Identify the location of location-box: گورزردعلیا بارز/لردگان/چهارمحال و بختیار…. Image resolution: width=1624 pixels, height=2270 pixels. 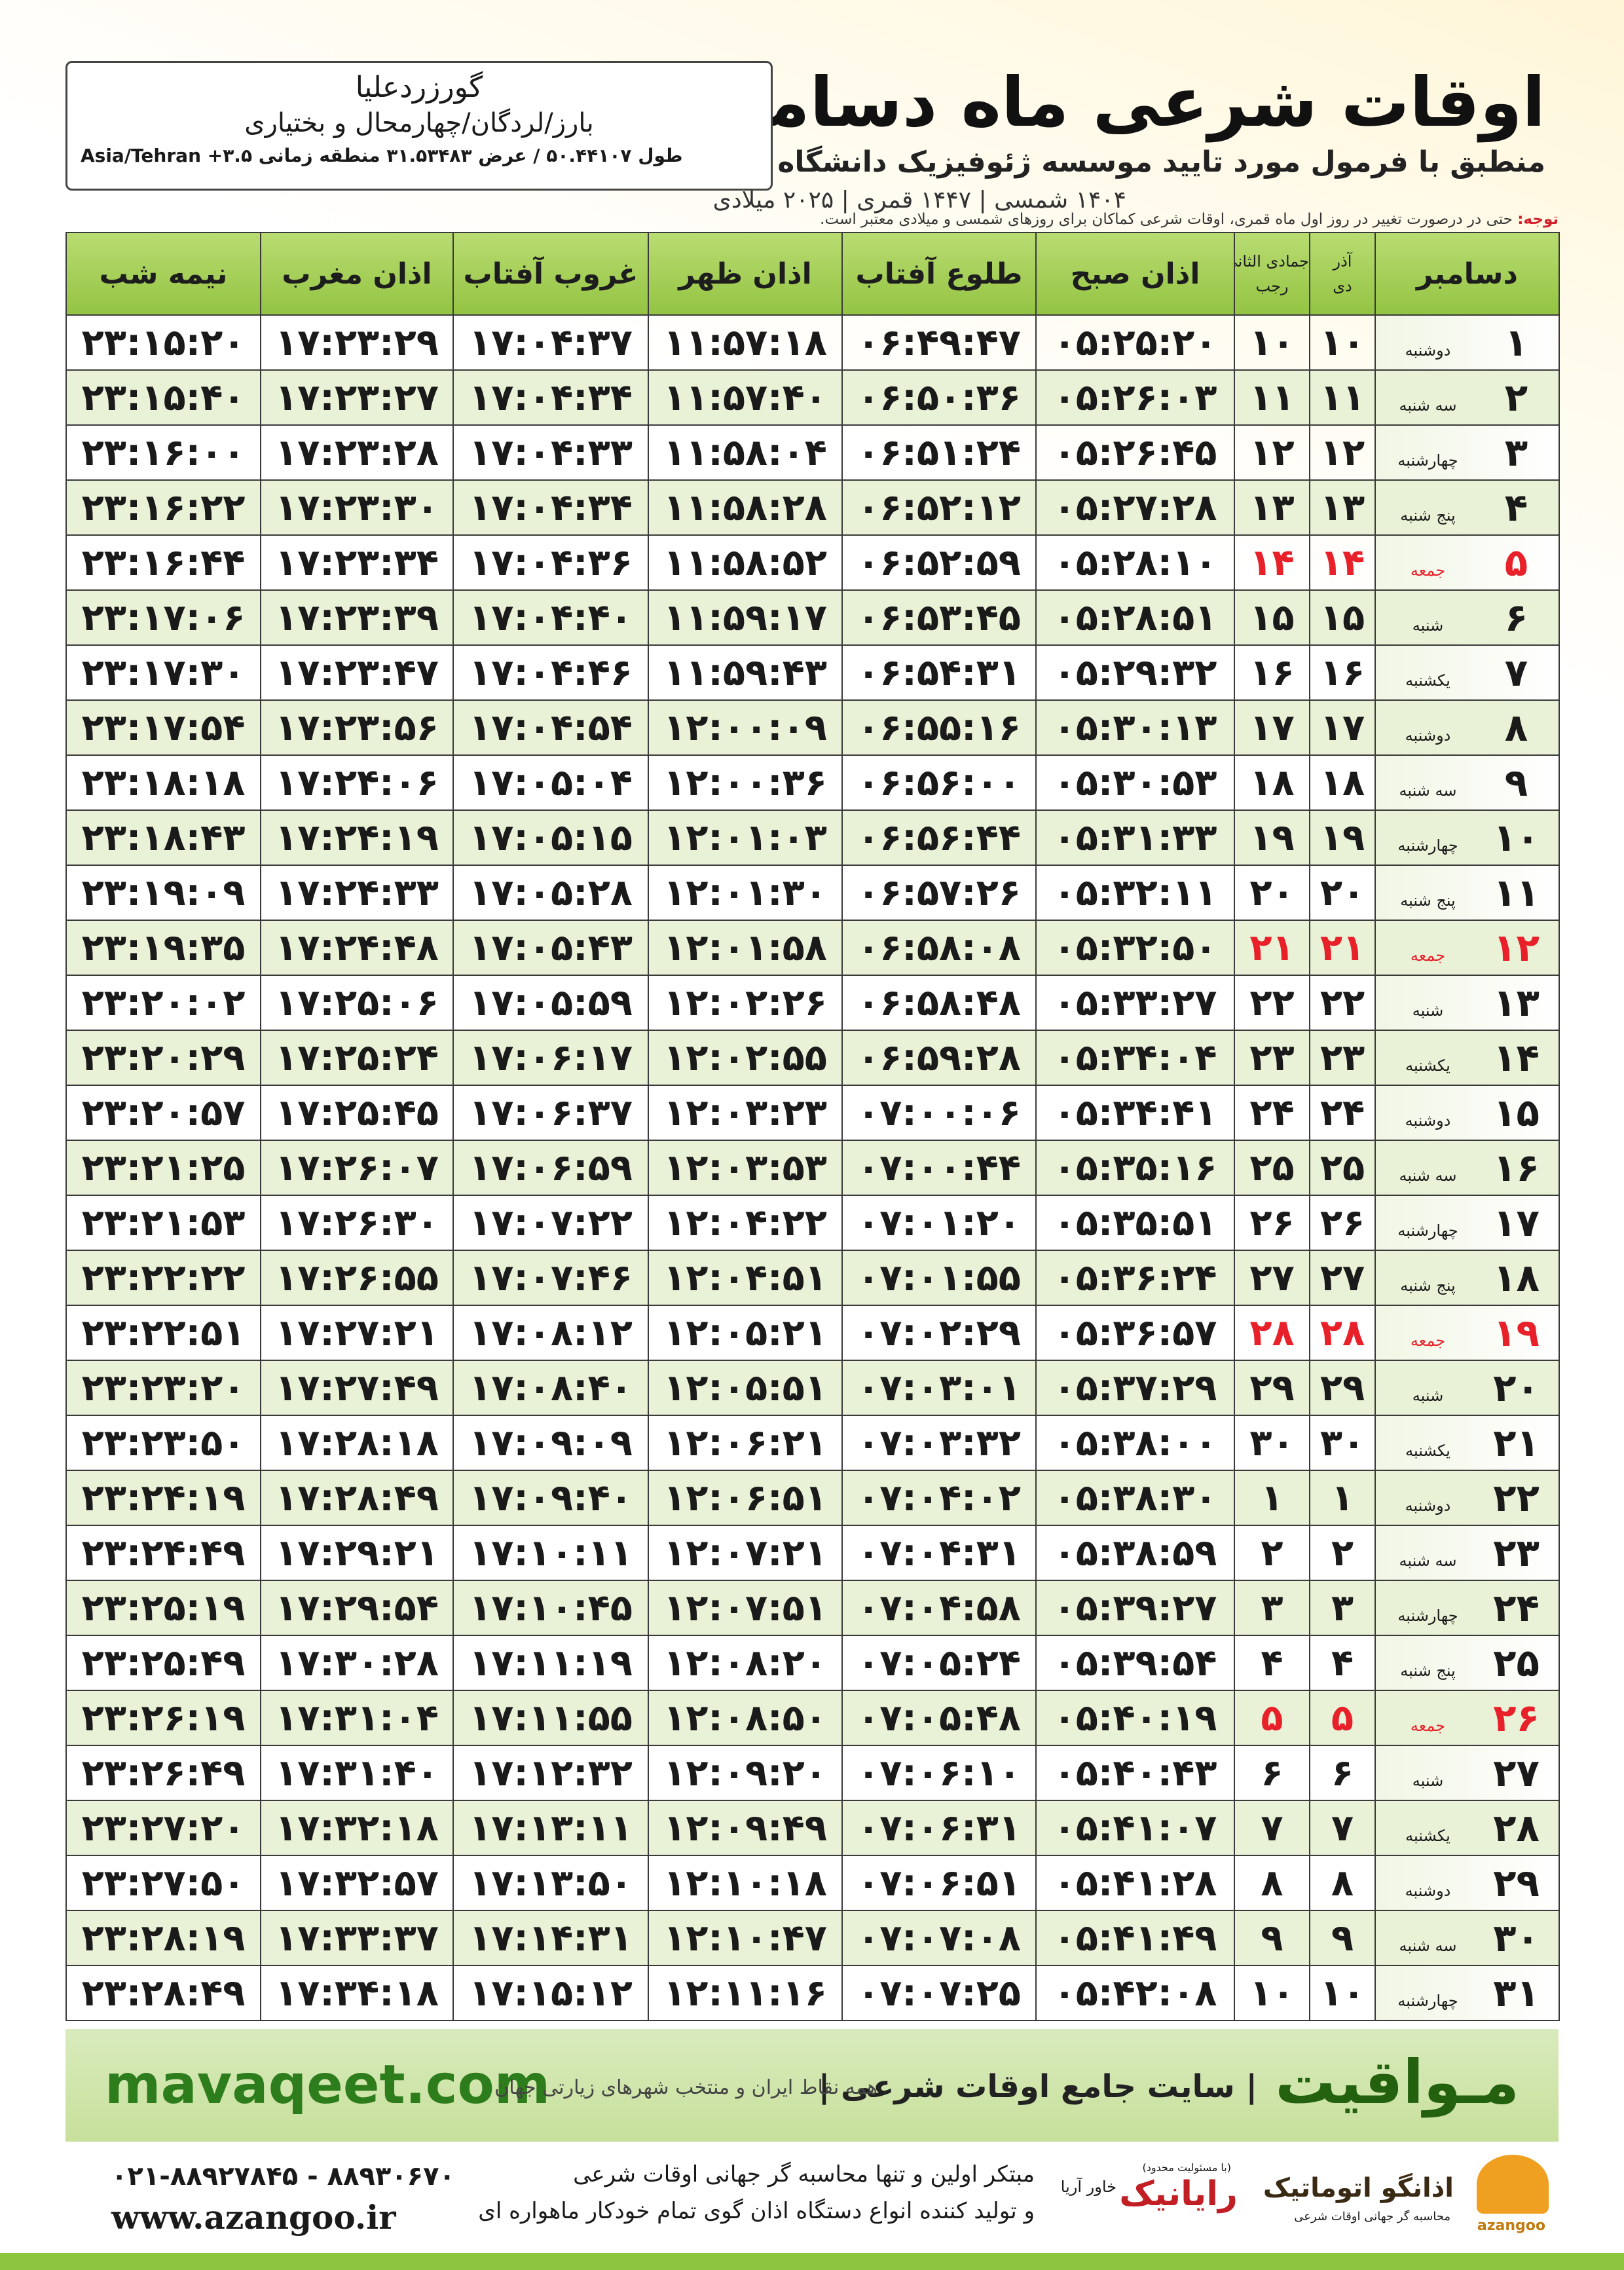
(419, 126).